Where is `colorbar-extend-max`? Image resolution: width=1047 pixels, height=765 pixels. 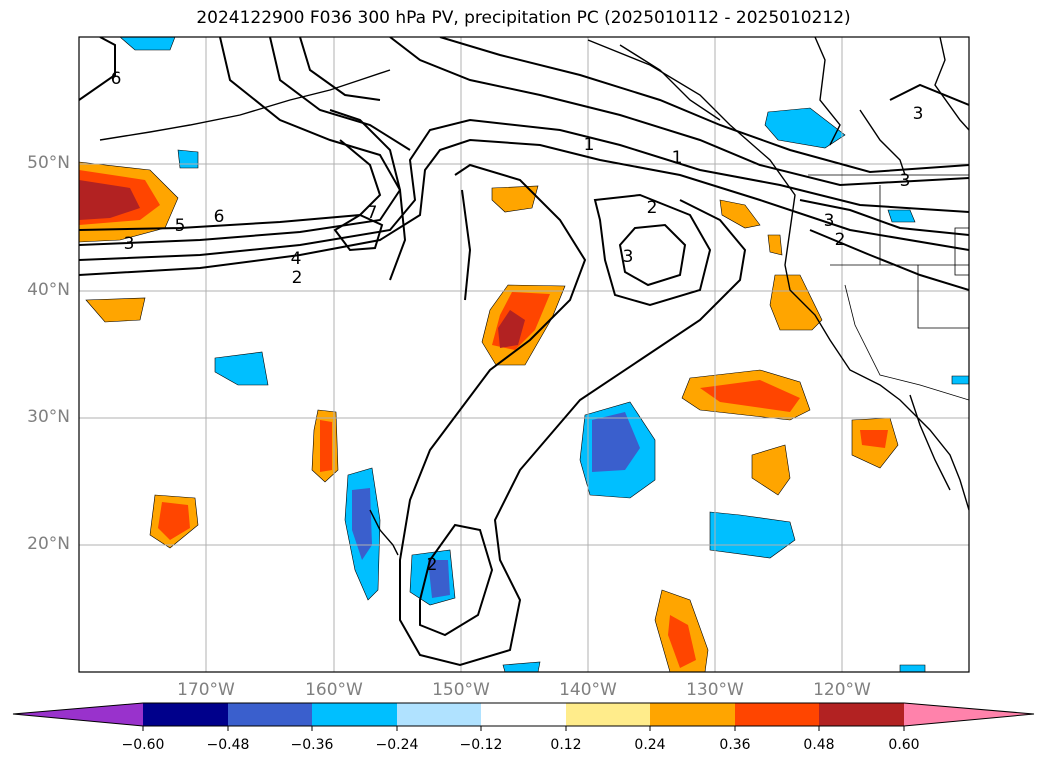
colorbar-extend-max is located at coordinates (969, 714).